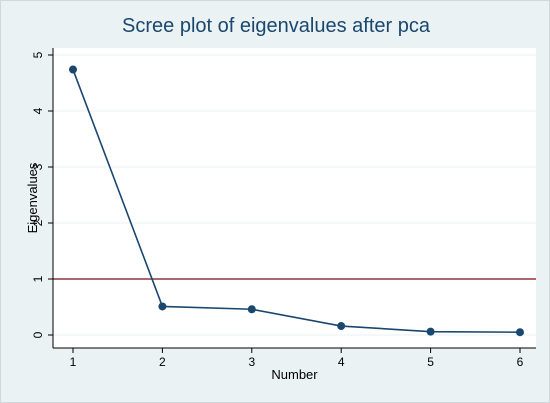  What do you see at coordinates (38, 54) in the screenshot?
I see `y-tick-label: 5` at bounding box center [38, 54].